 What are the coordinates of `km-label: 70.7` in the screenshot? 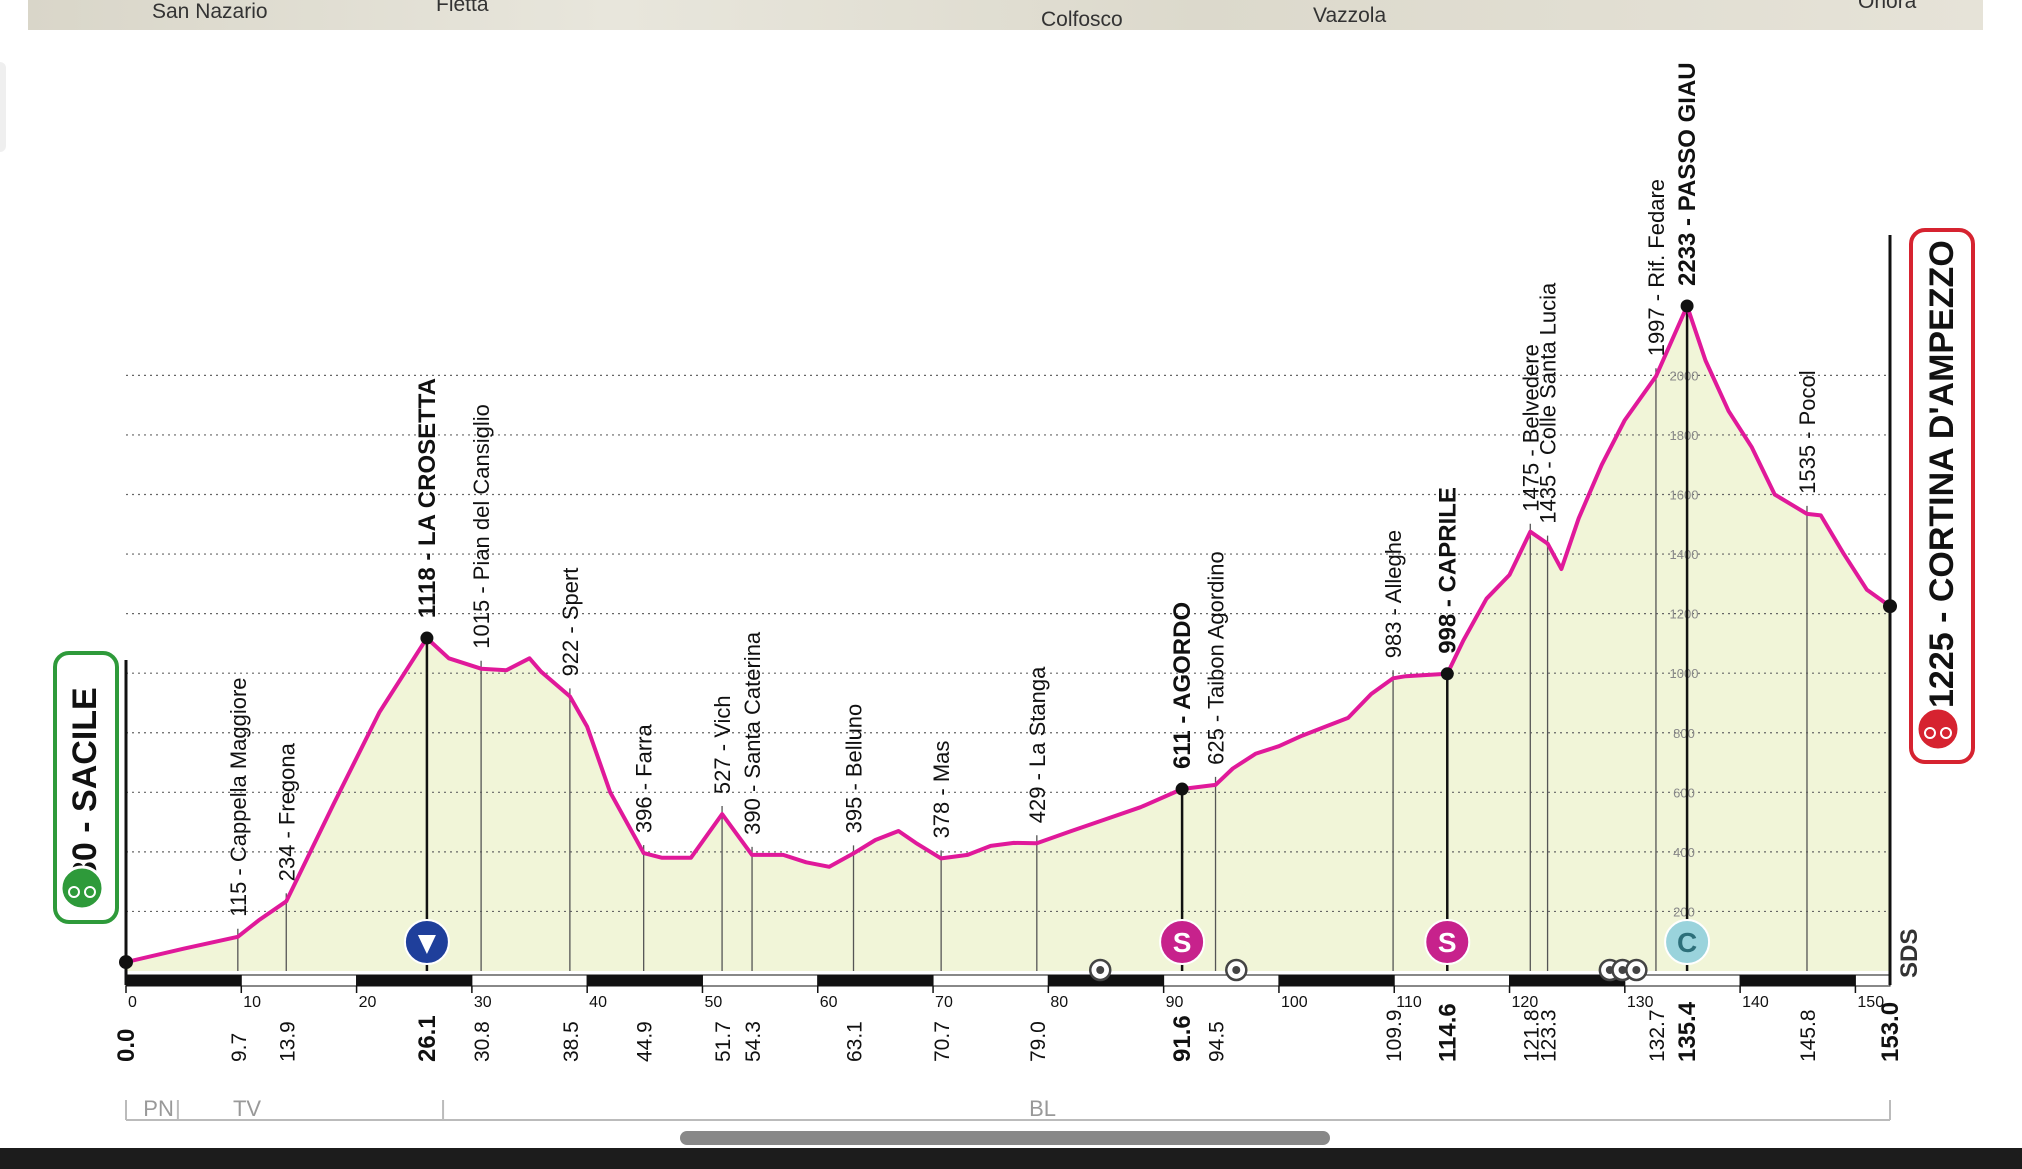 It's located at (942, 1041).